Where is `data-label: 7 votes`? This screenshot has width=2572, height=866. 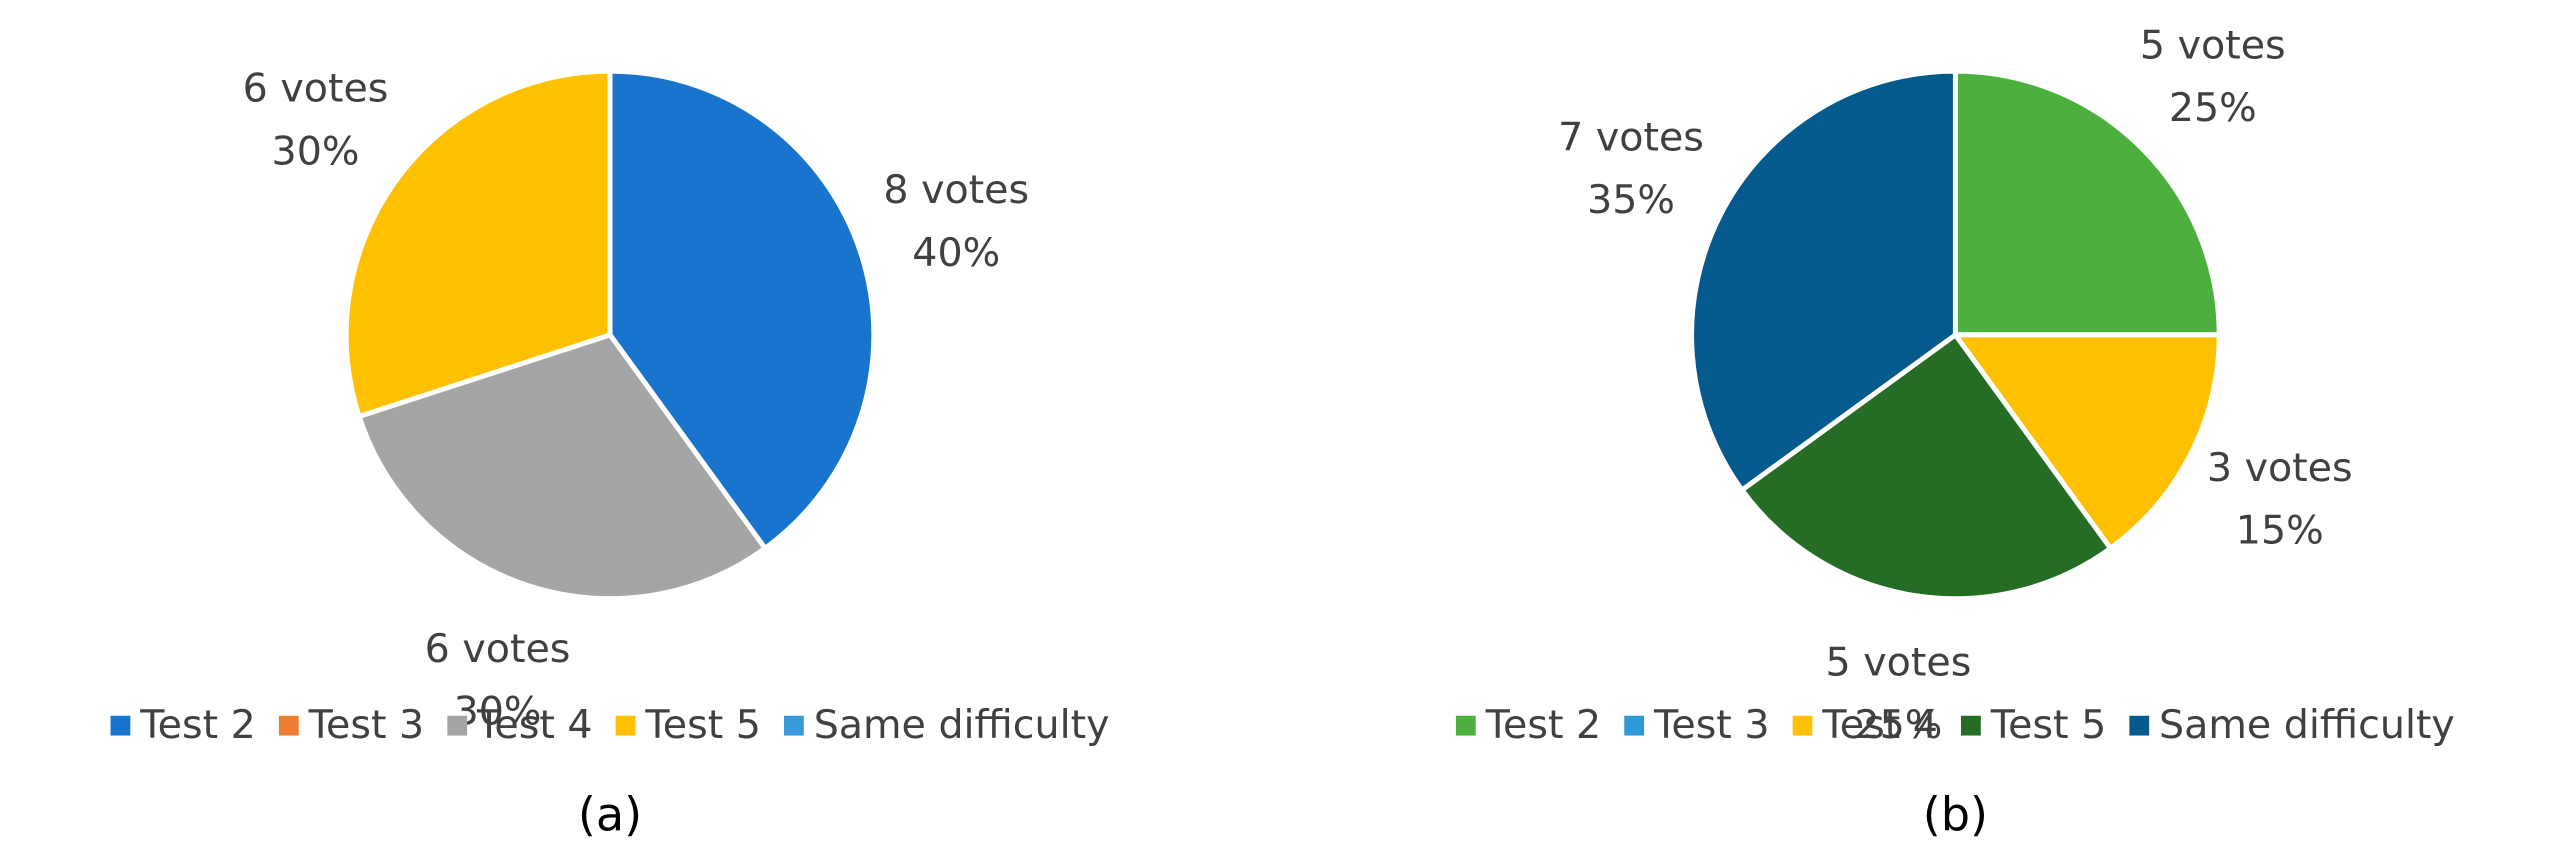
data-label: 7 votes is located at coordinates (1631, 137).